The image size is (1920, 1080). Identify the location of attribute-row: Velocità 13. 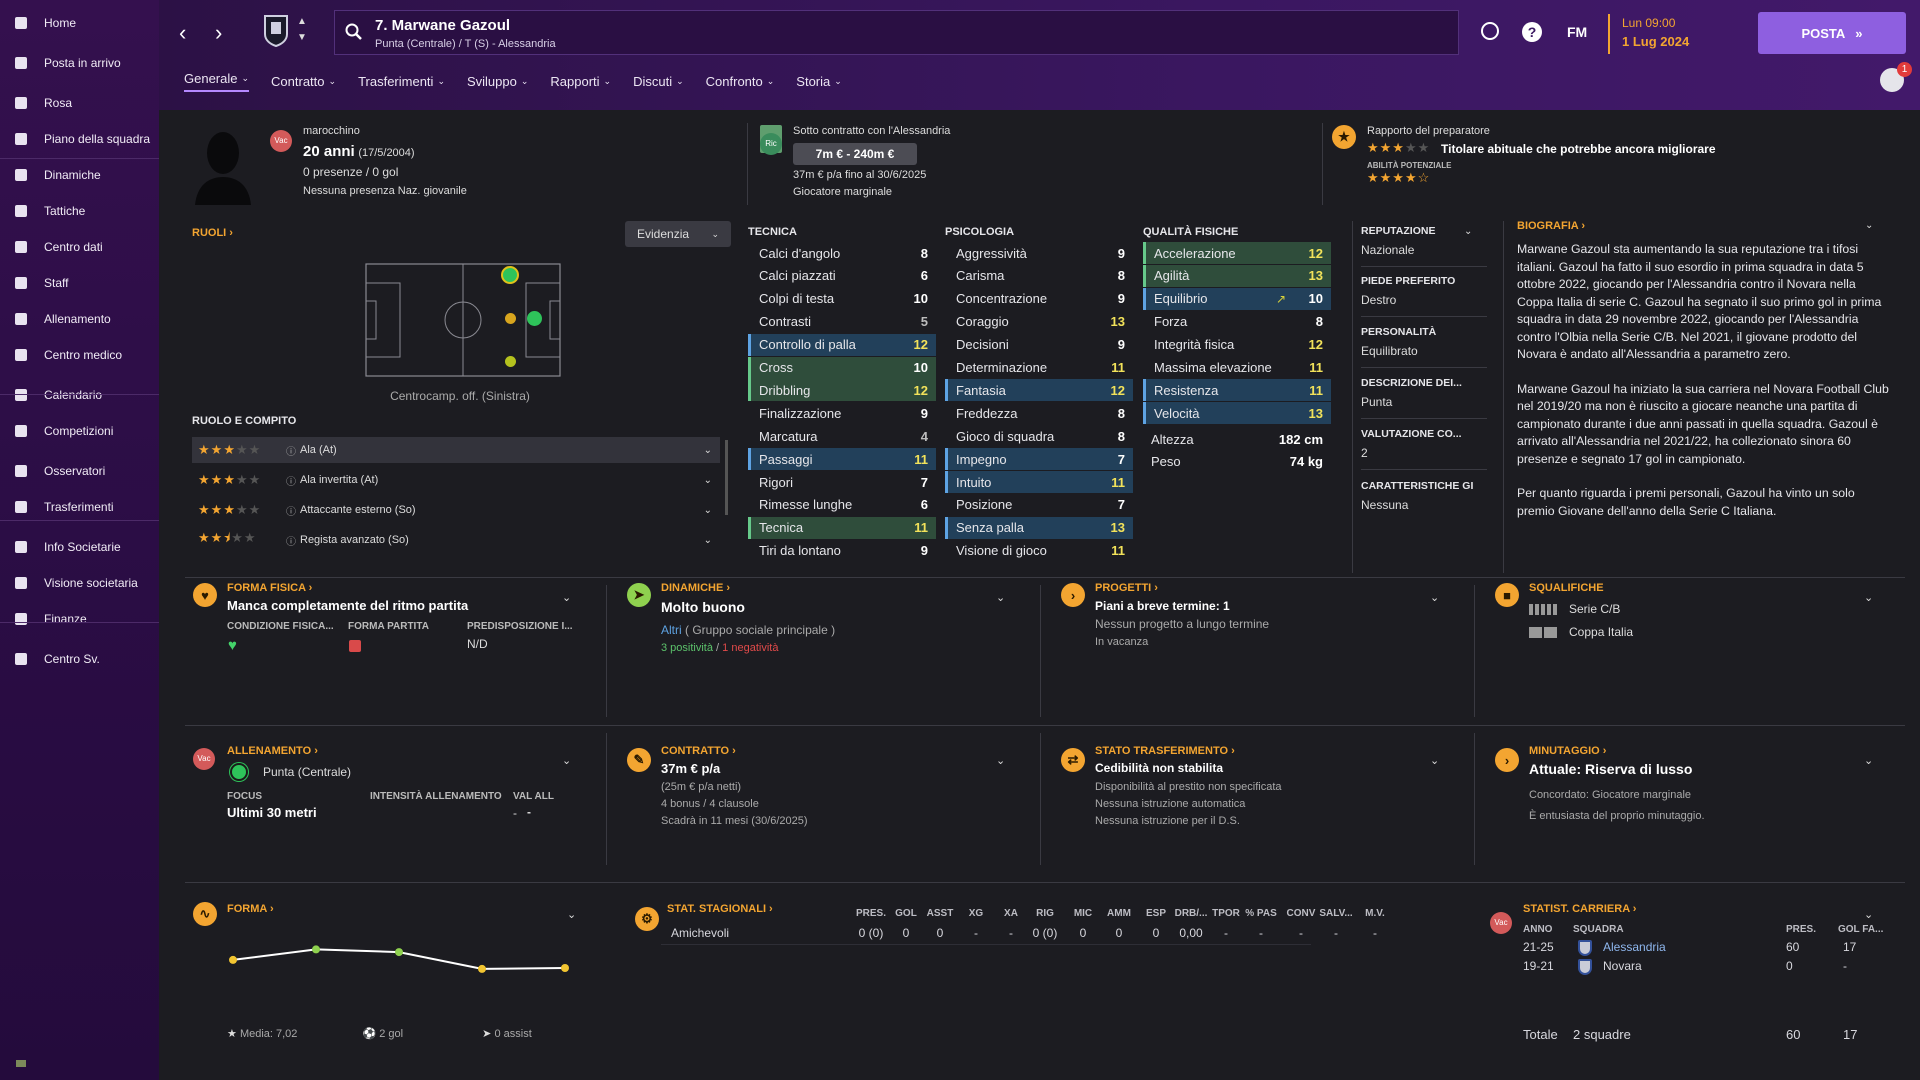
(1237, 413).